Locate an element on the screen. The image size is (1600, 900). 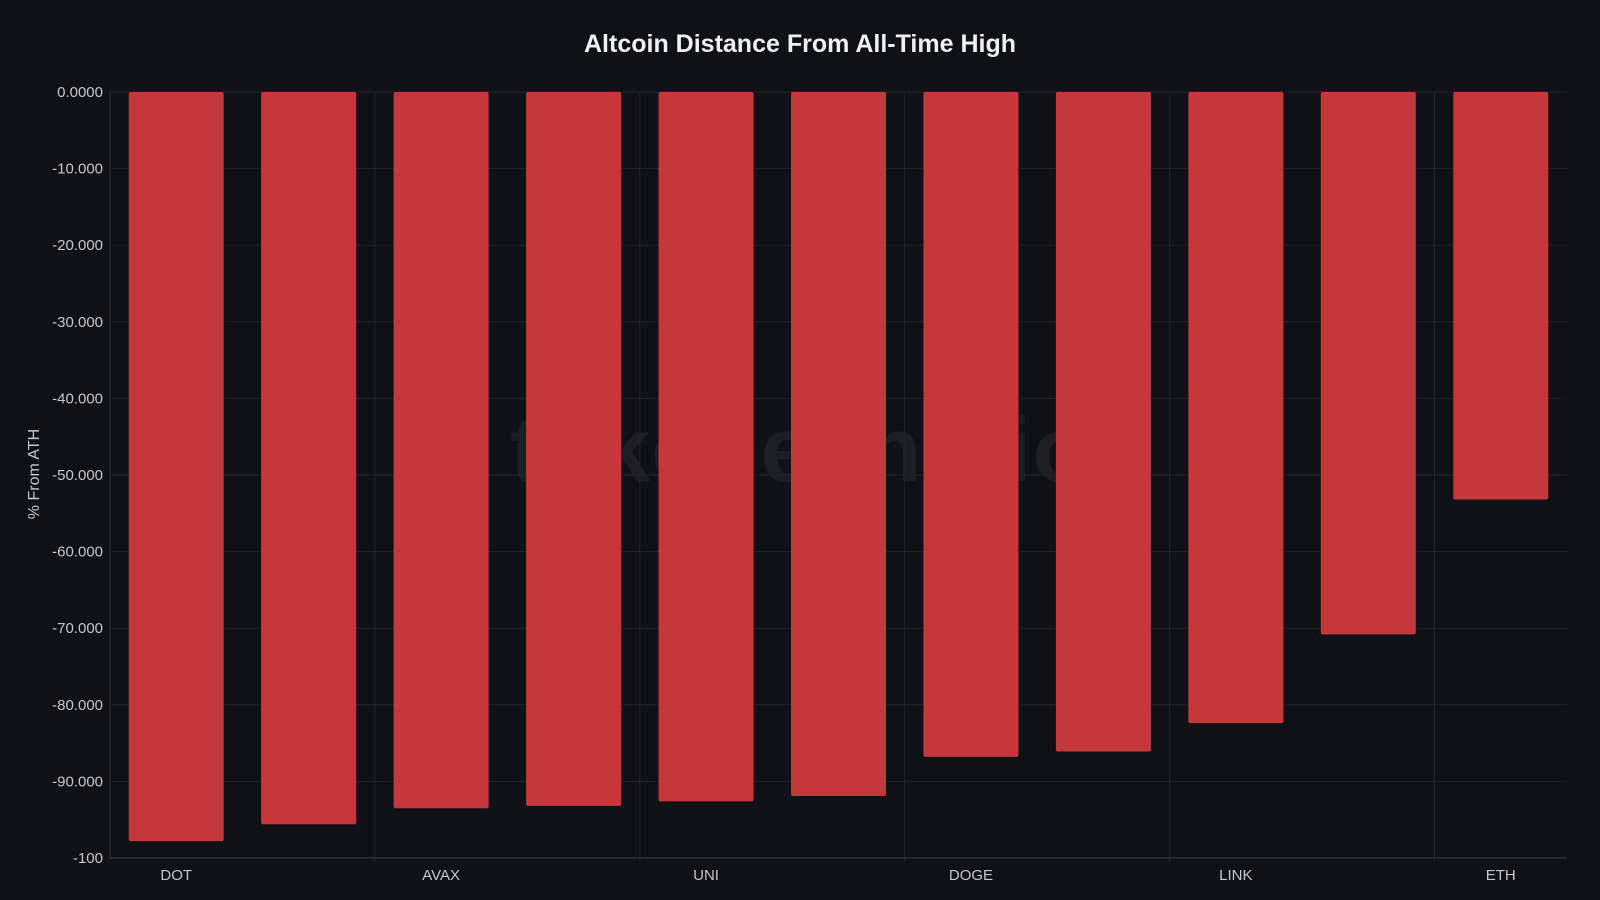
x-tick-label: DOGE is located at coordinates (971, 875).